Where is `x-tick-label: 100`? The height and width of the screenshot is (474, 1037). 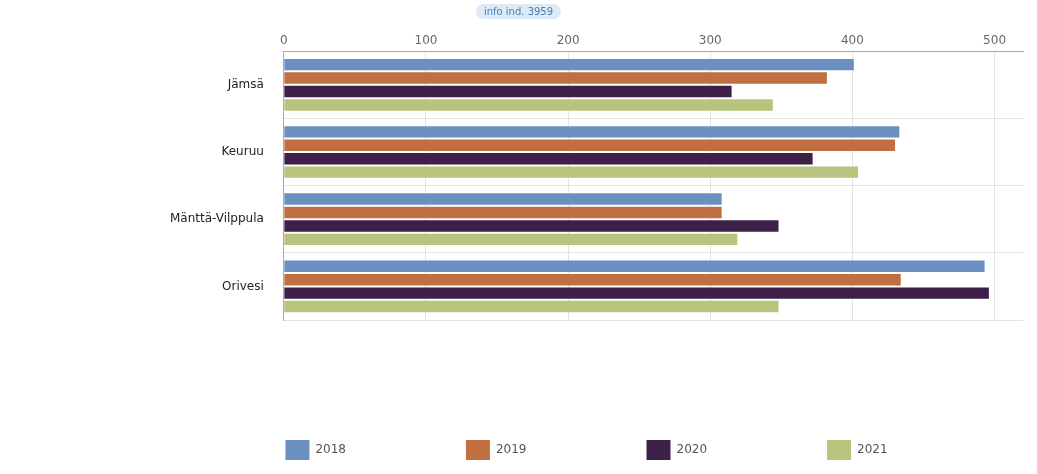
x-tick-label: 100 is located at coordinates (426, 40).